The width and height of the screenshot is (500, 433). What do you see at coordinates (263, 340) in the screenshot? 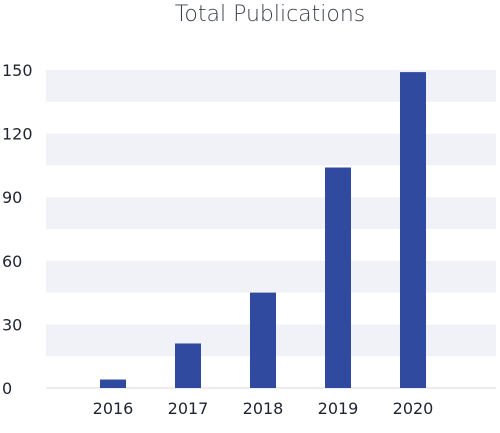
I see `bar-2018` at bounding box center [263, 340].